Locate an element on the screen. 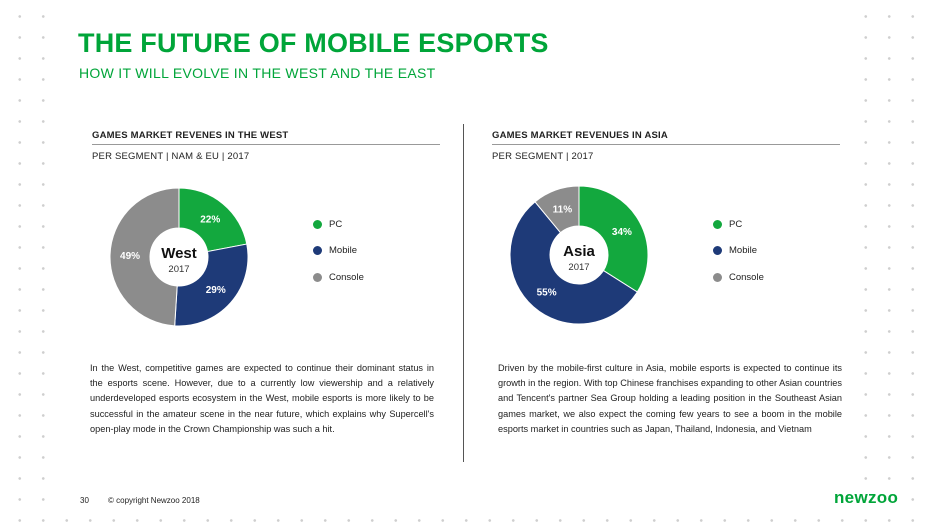 The width and height of the screenshot is (933, 522). newzoo-logo: newzoo is located at coordinates (866, 497).